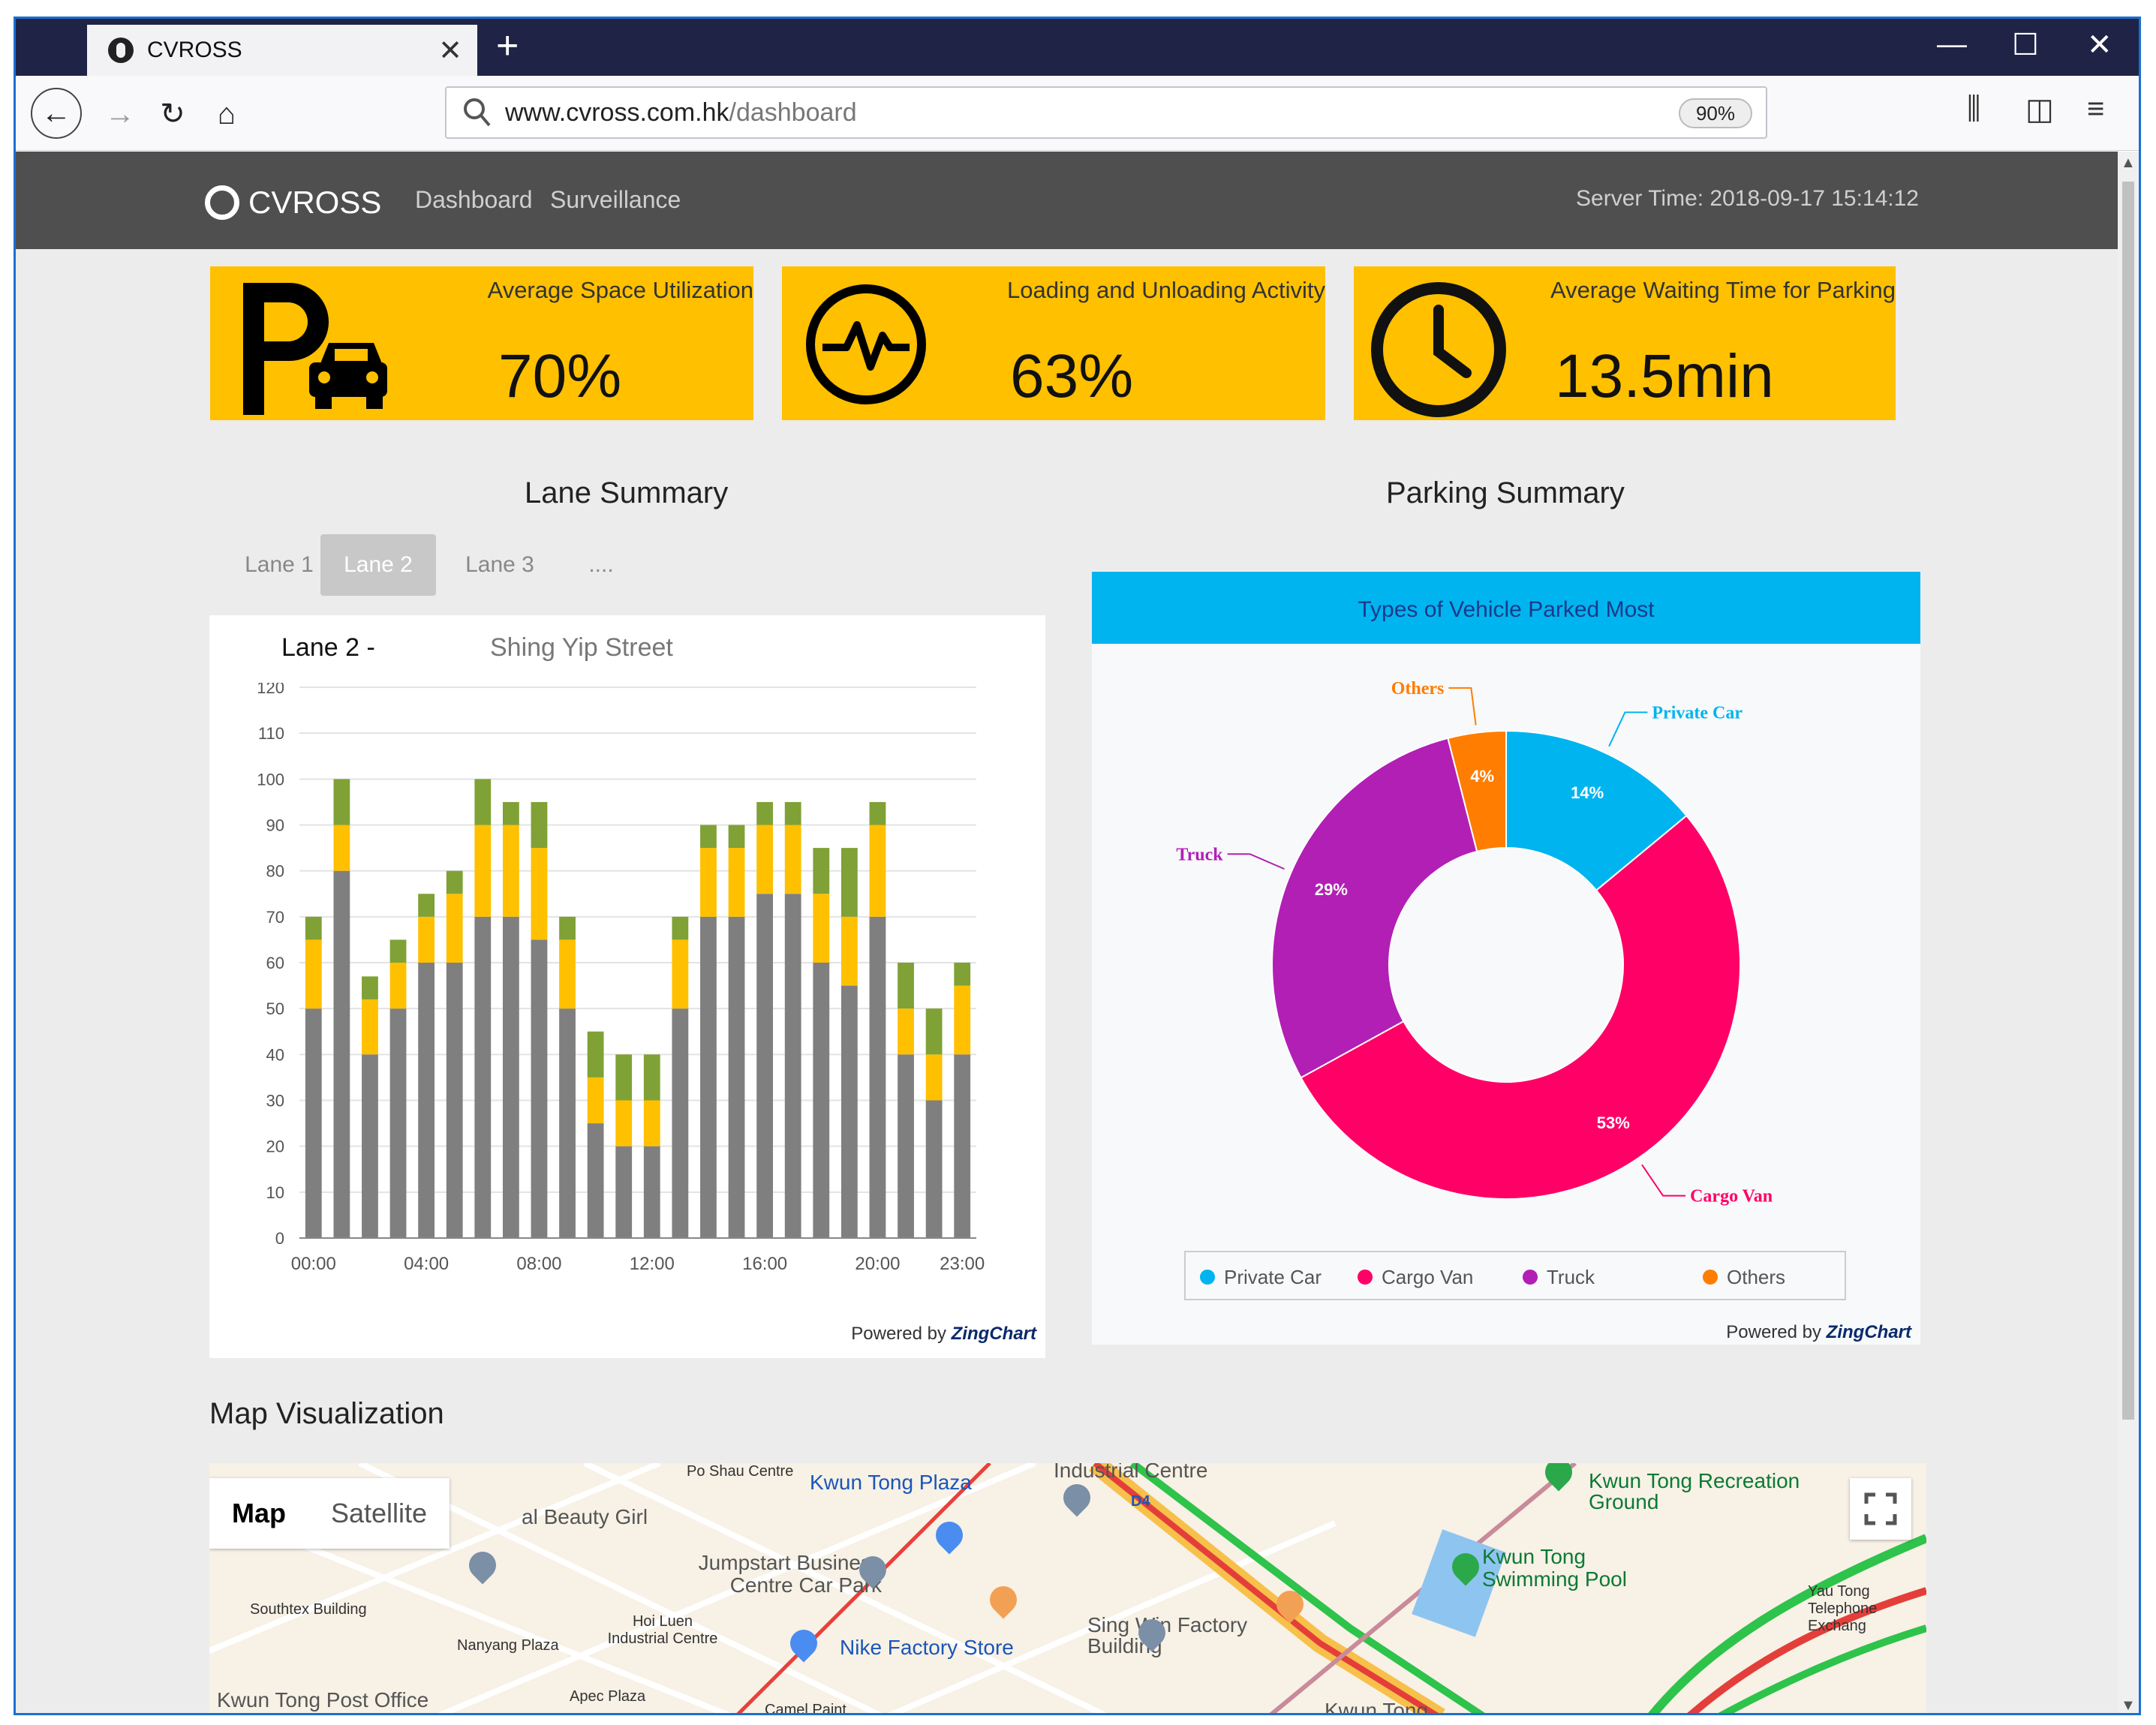 The image size is (2156, 1725). I want to click on lane-chart-powered-by: Powered by ZingChart, so click(943, 1334).